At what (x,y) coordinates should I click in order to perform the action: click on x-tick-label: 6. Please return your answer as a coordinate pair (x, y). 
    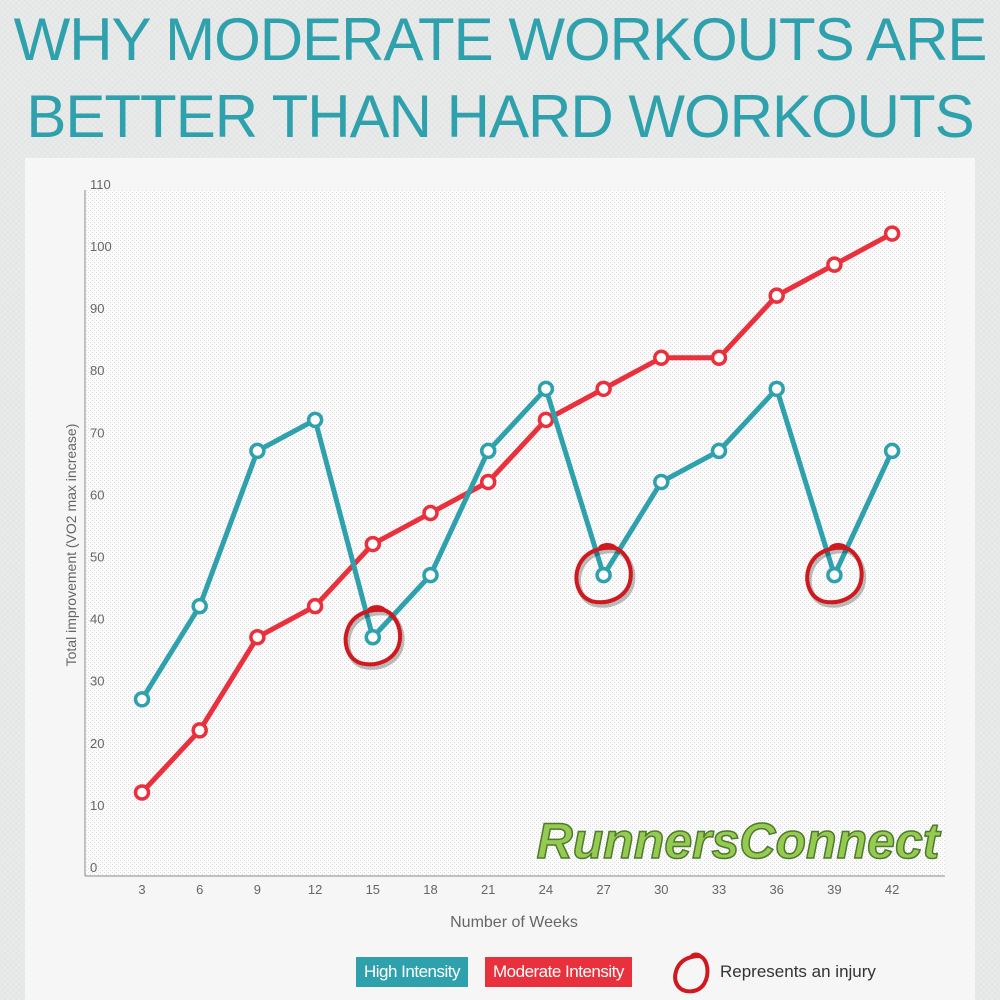
    Looking at the image, I should click on (199, 889).